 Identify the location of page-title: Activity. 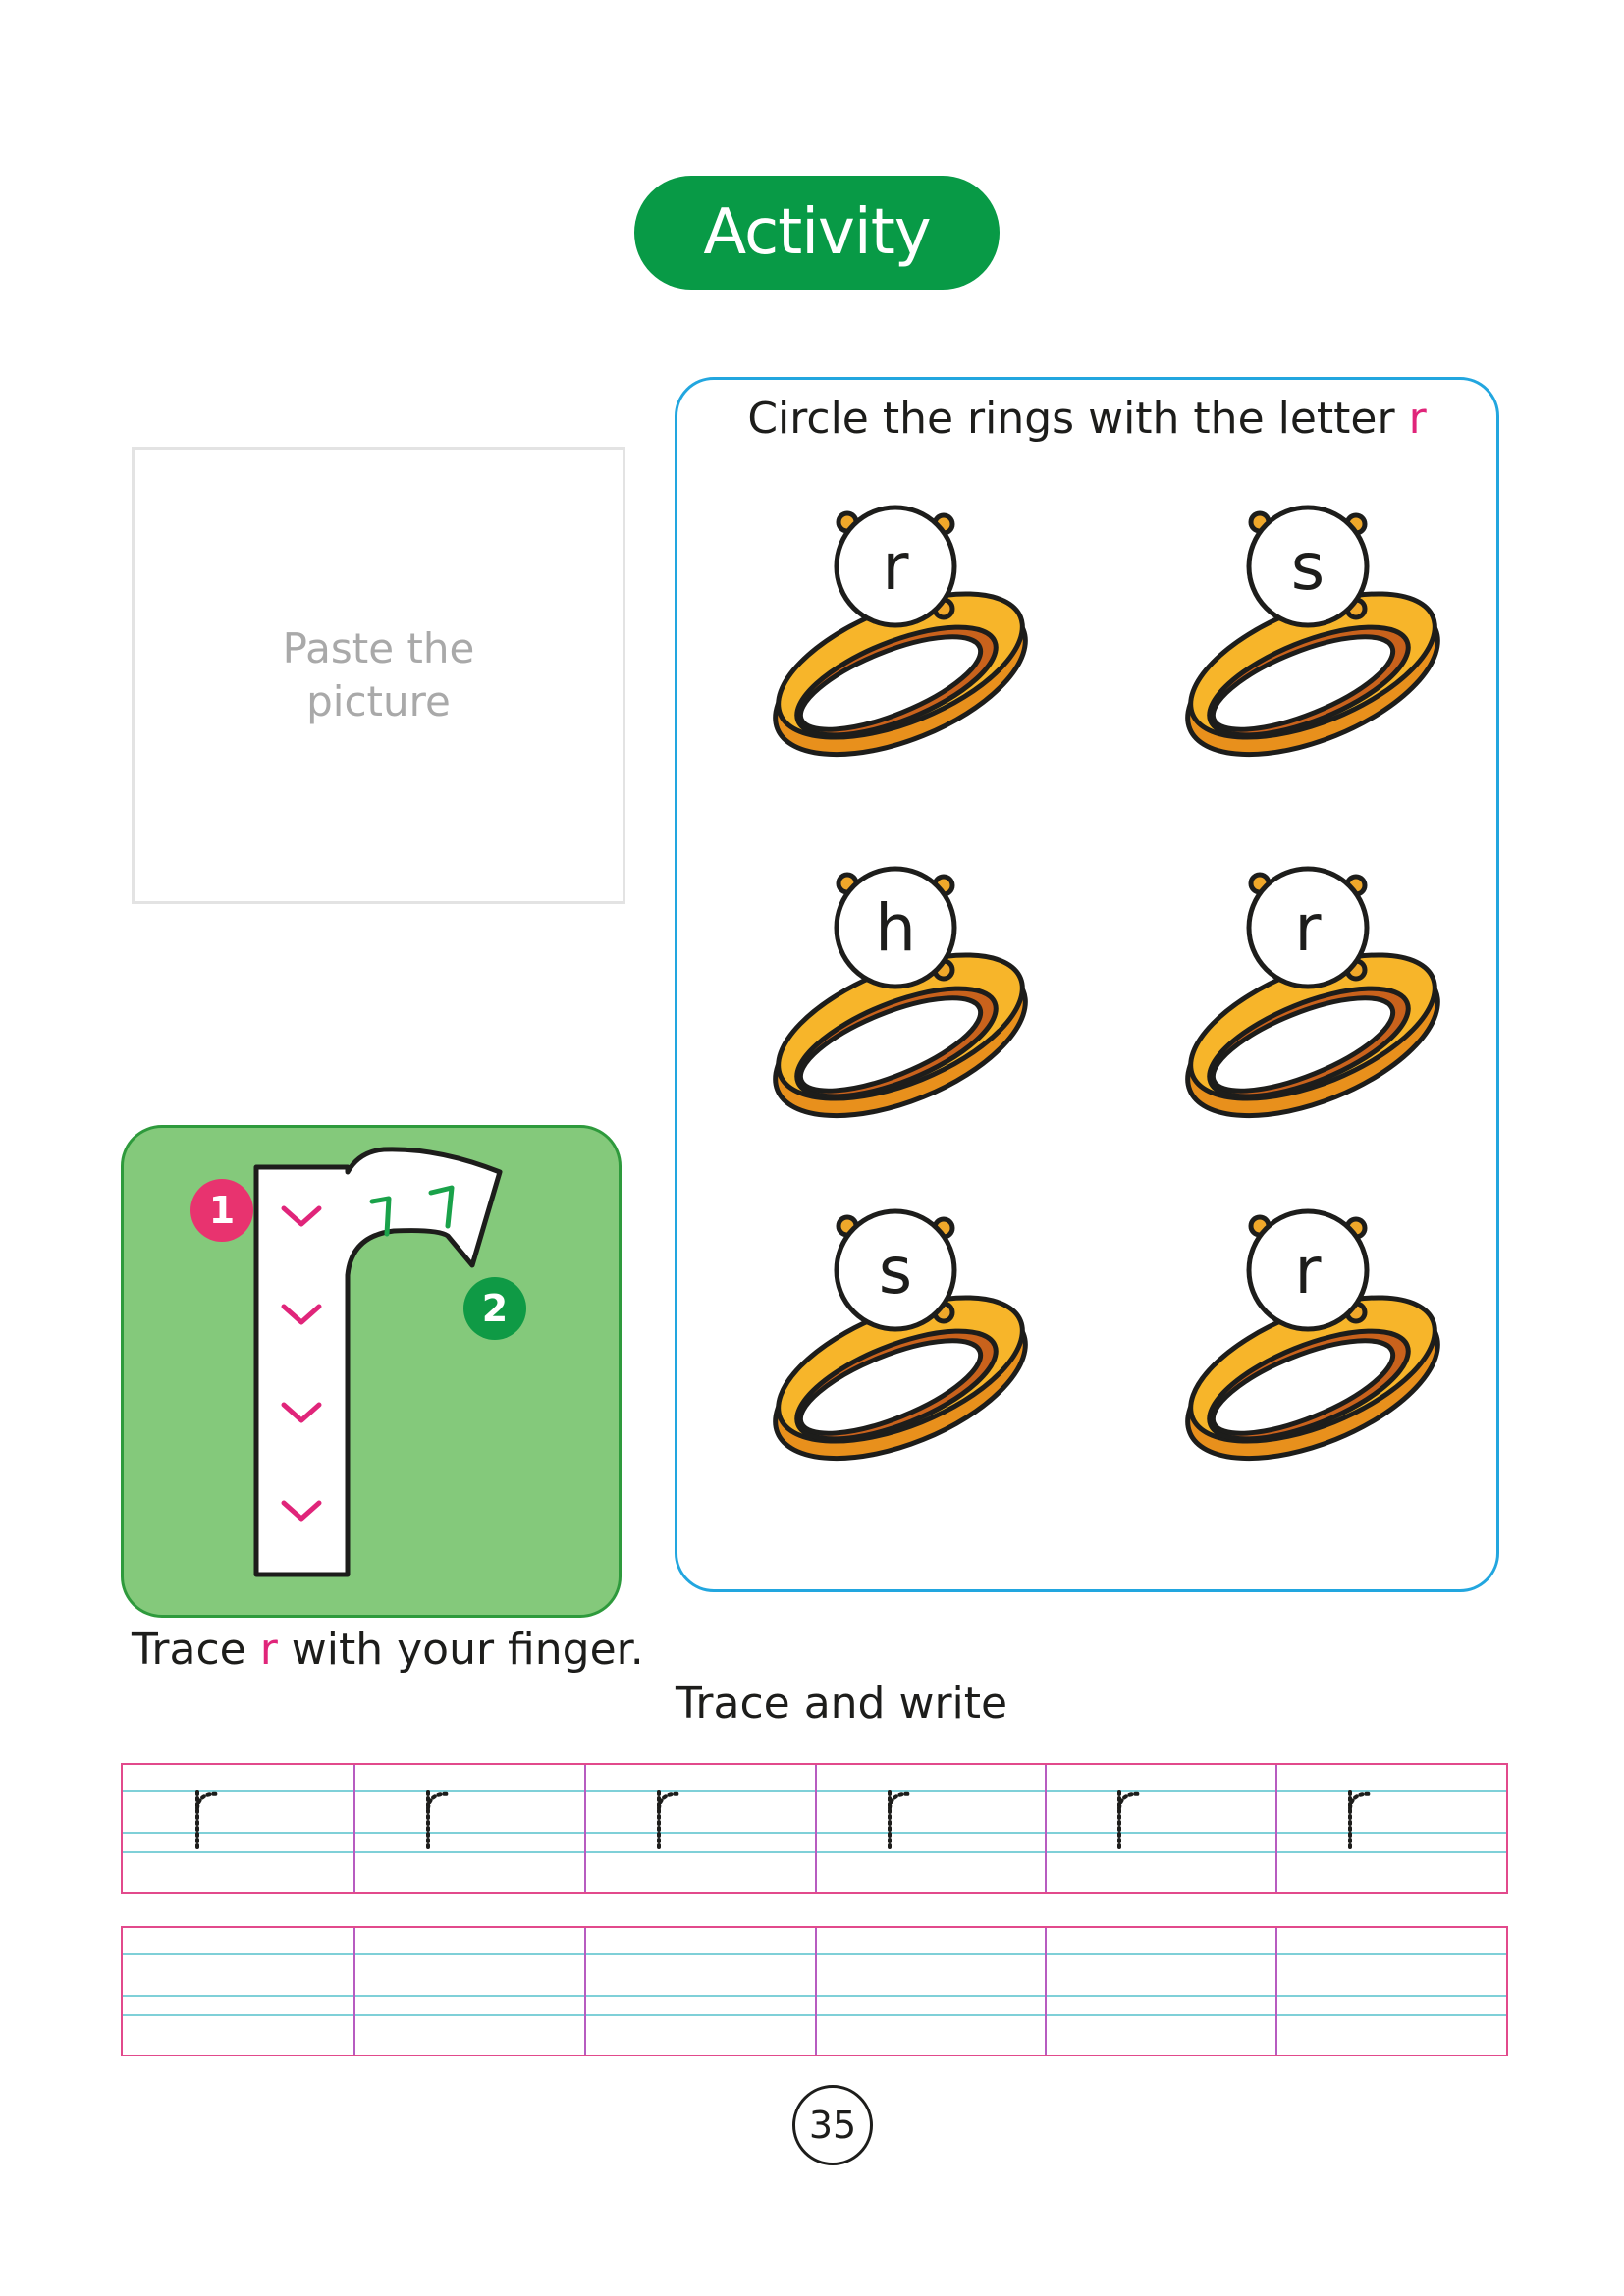
(817, 232).